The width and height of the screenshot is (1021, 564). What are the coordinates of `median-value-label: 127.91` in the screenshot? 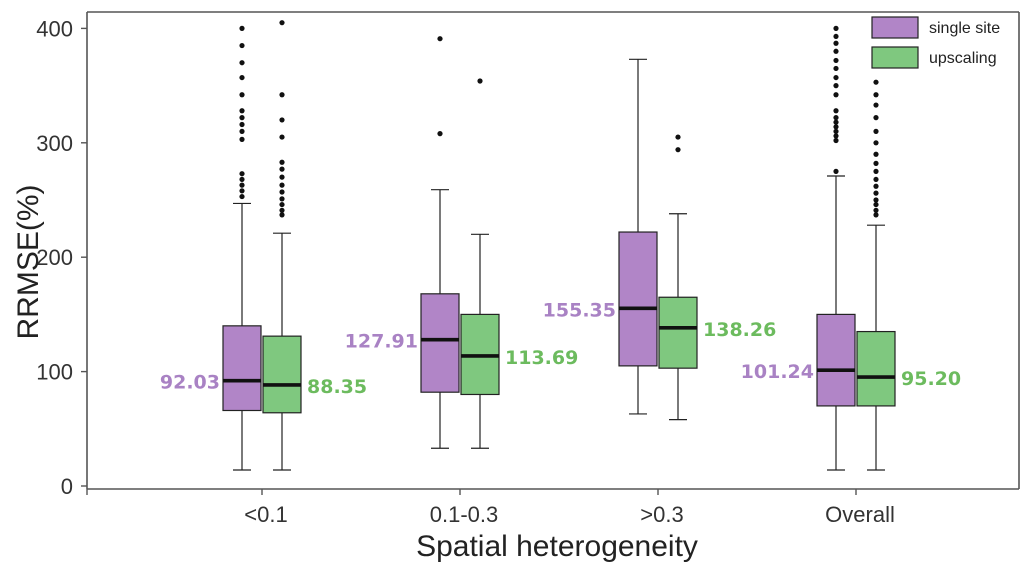 It's located at (381, 342).